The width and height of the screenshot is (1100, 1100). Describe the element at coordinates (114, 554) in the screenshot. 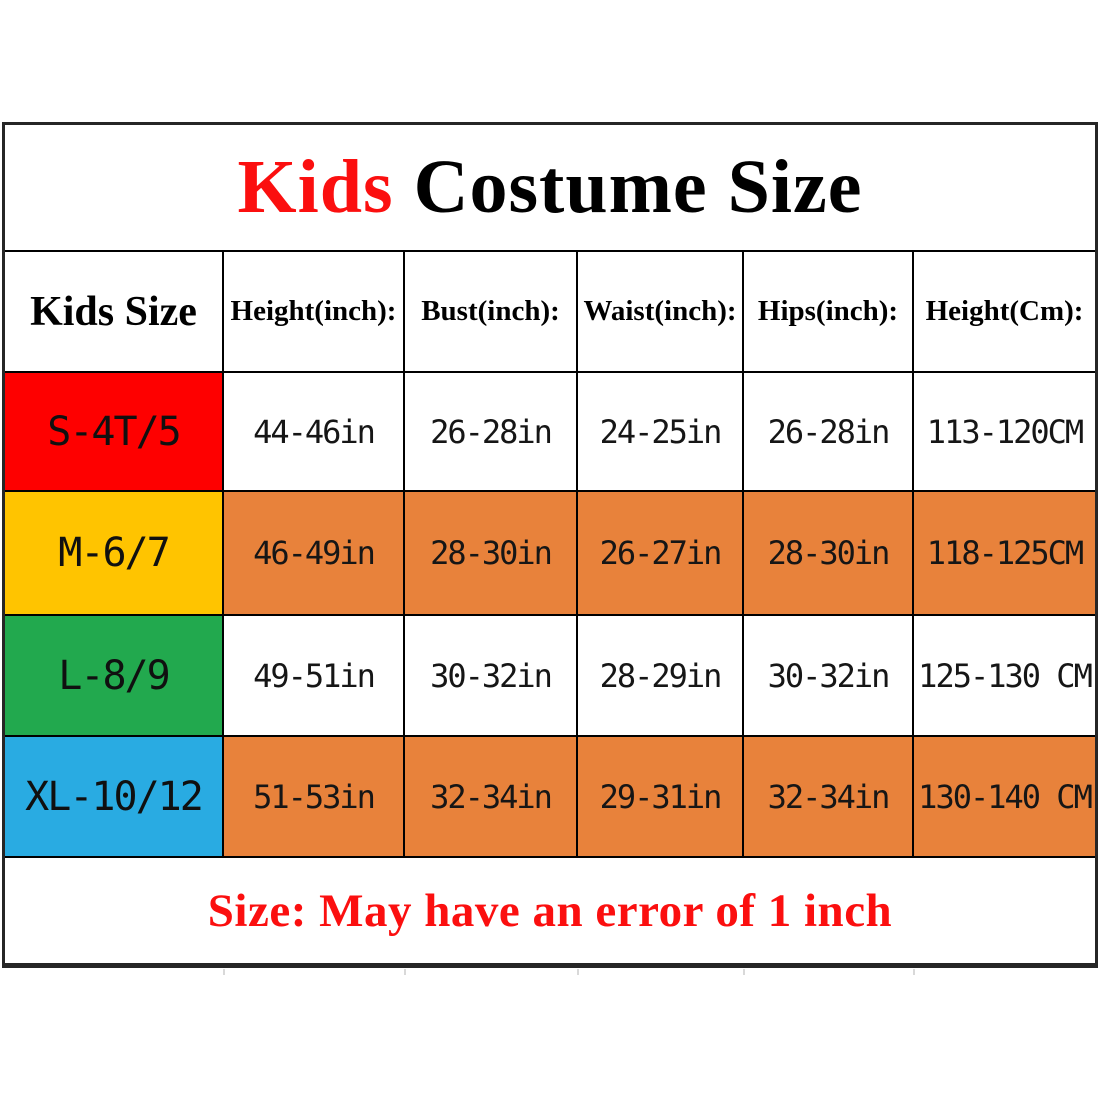

I see `size-cell-m: M-6/7` at that location.